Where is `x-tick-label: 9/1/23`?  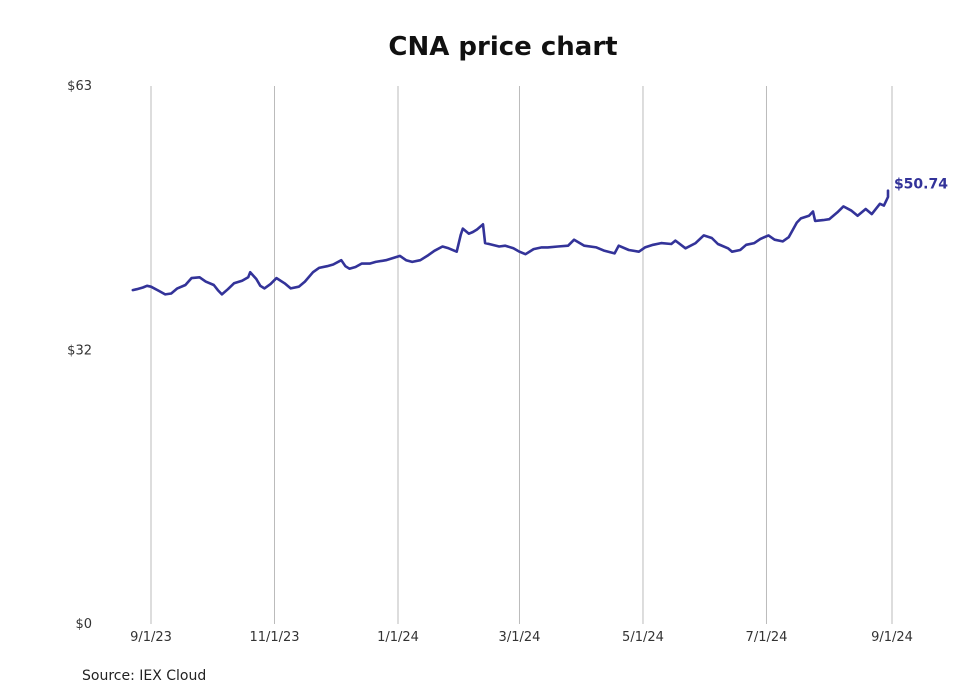
x-tick-label: 9/1/23 is located at coordinates (151, 637).